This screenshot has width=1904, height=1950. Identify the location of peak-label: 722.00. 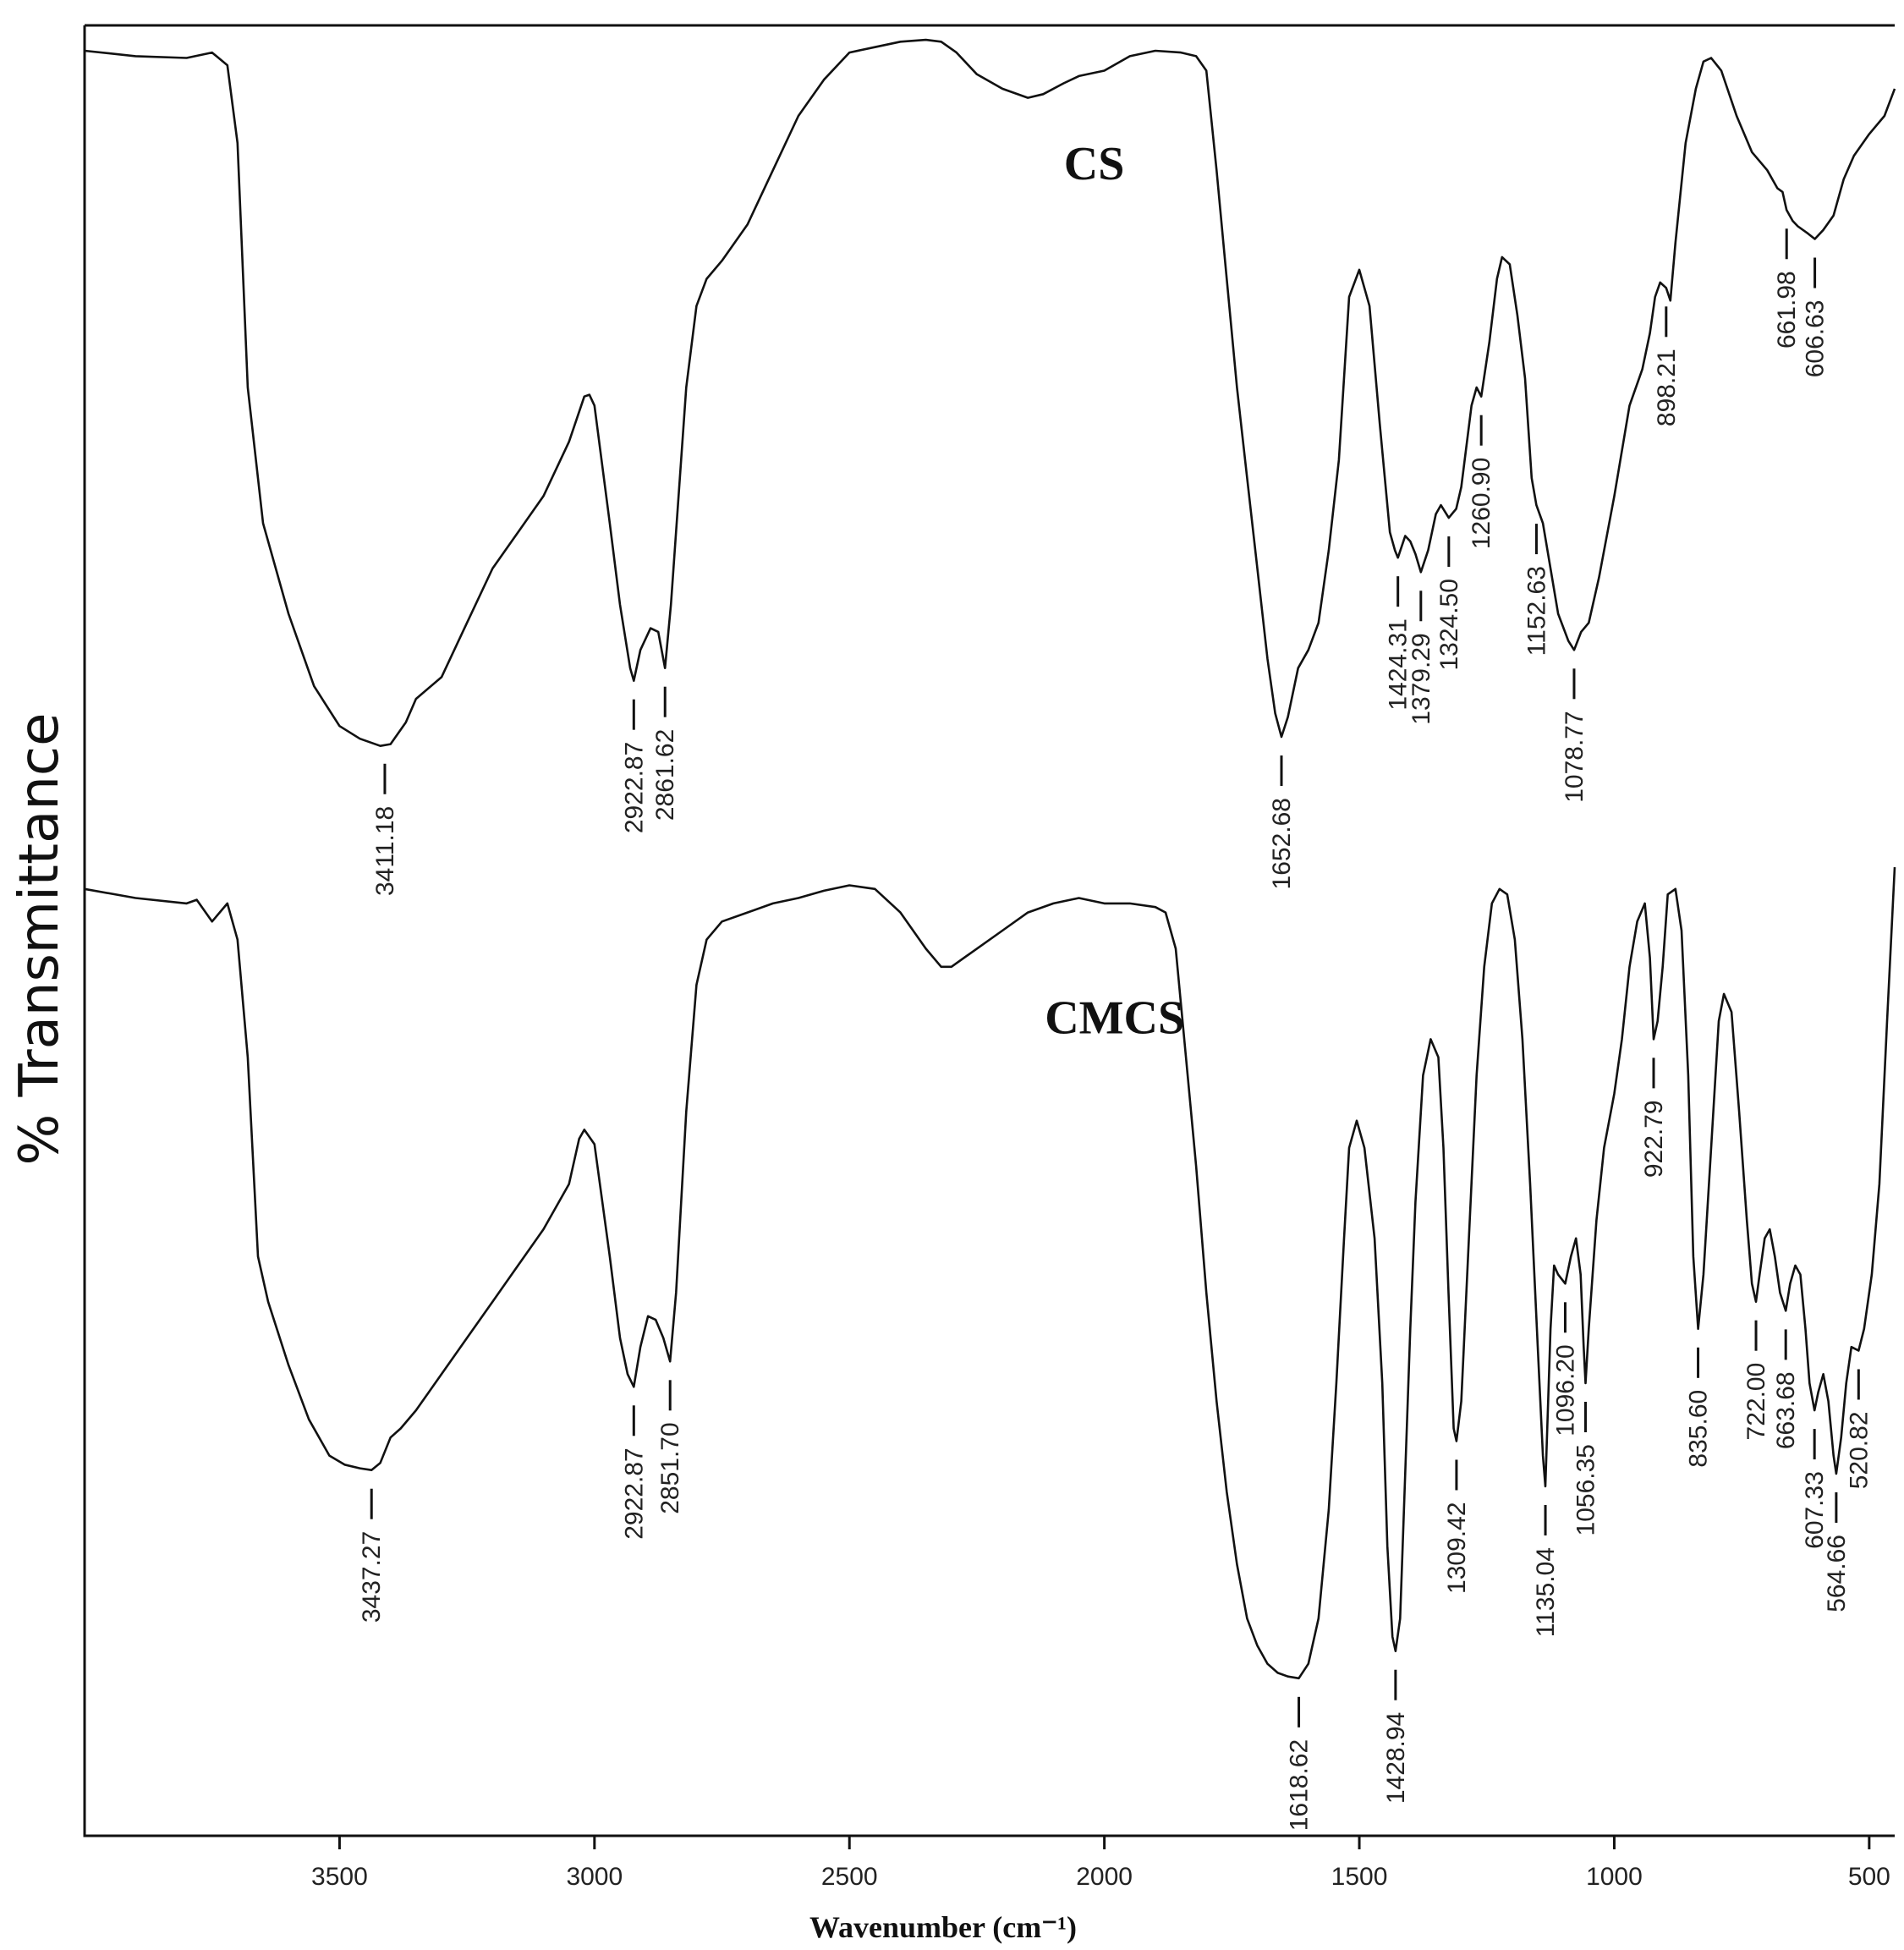
(1756, 1402).